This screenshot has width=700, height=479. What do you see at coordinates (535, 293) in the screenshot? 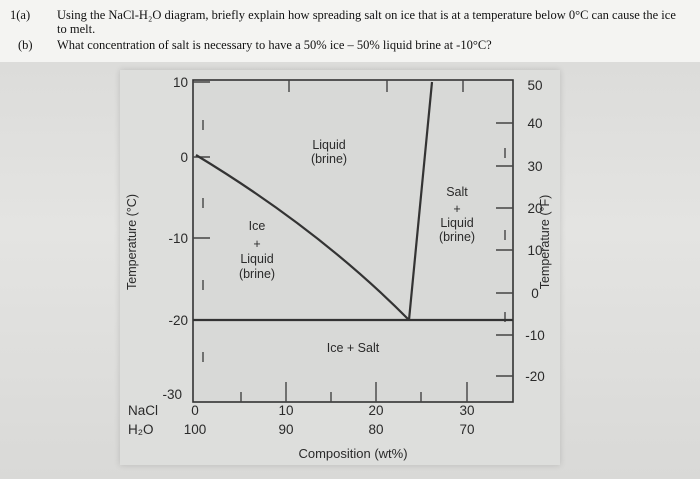
I see `right-tick-label-0: 0` at bounding box center [535, 293].